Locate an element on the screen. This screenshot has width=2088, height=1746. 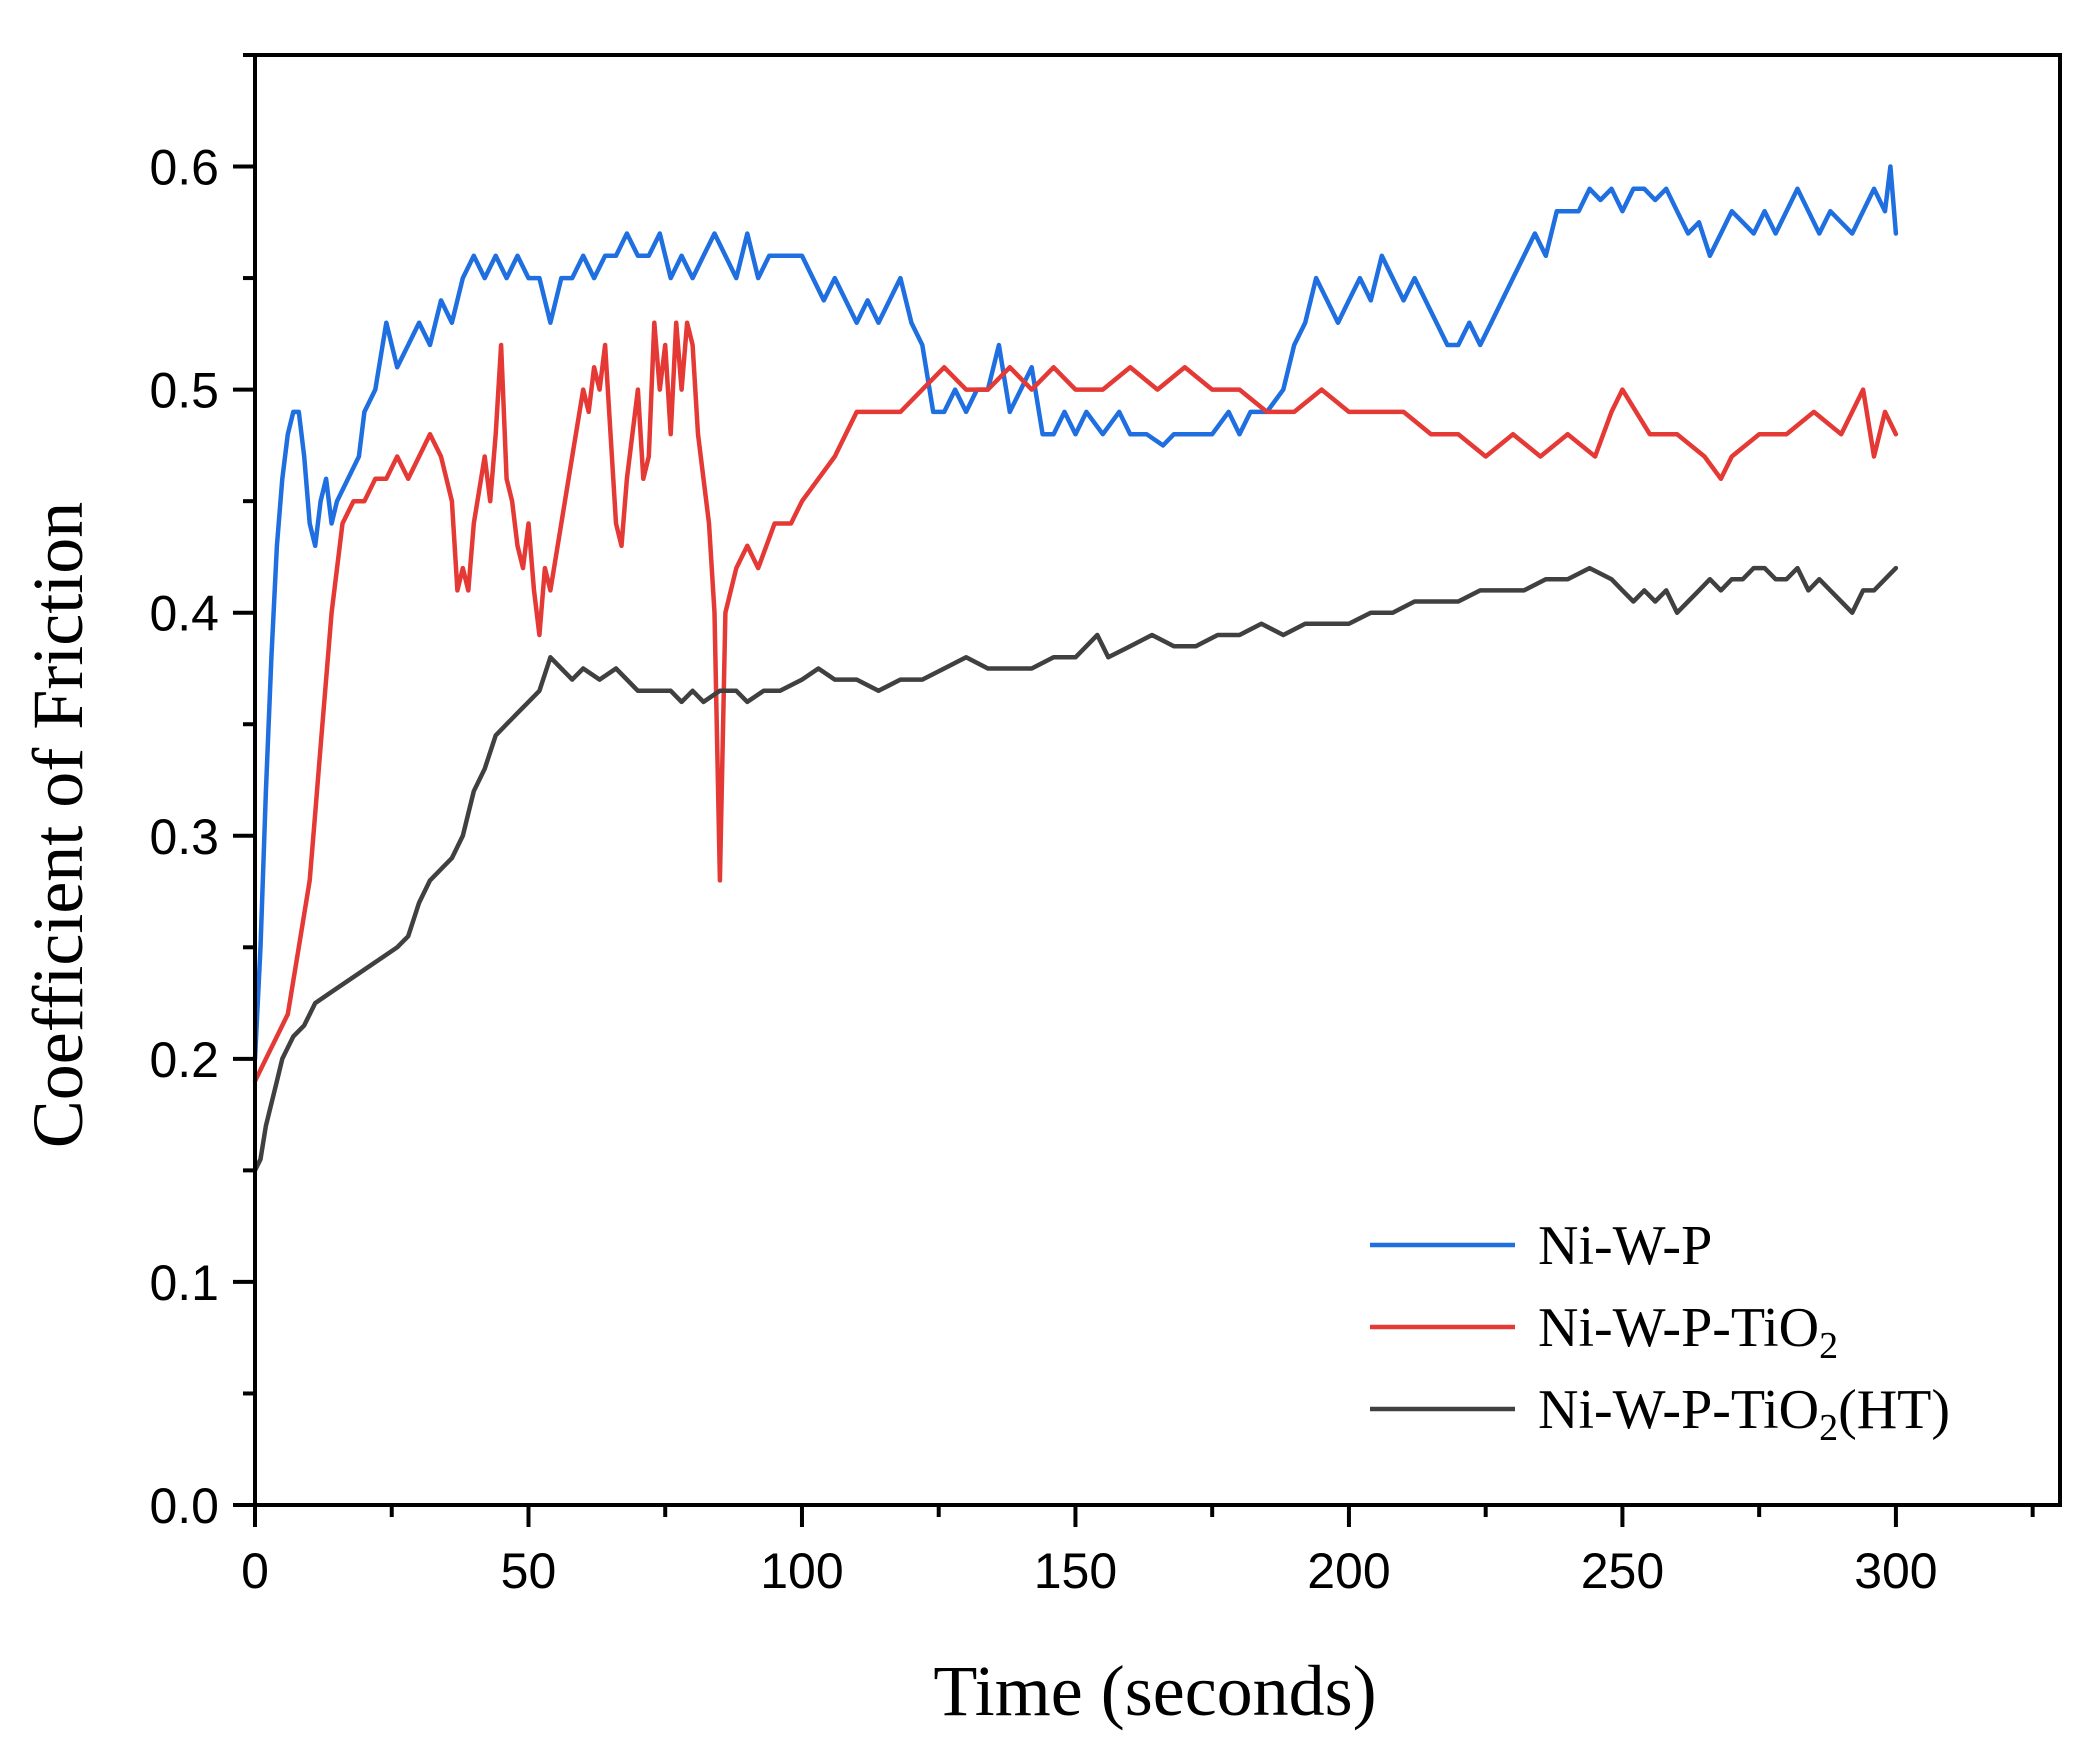
legend-label-suffix: (HT) is located at coordinates (1894, 1410).